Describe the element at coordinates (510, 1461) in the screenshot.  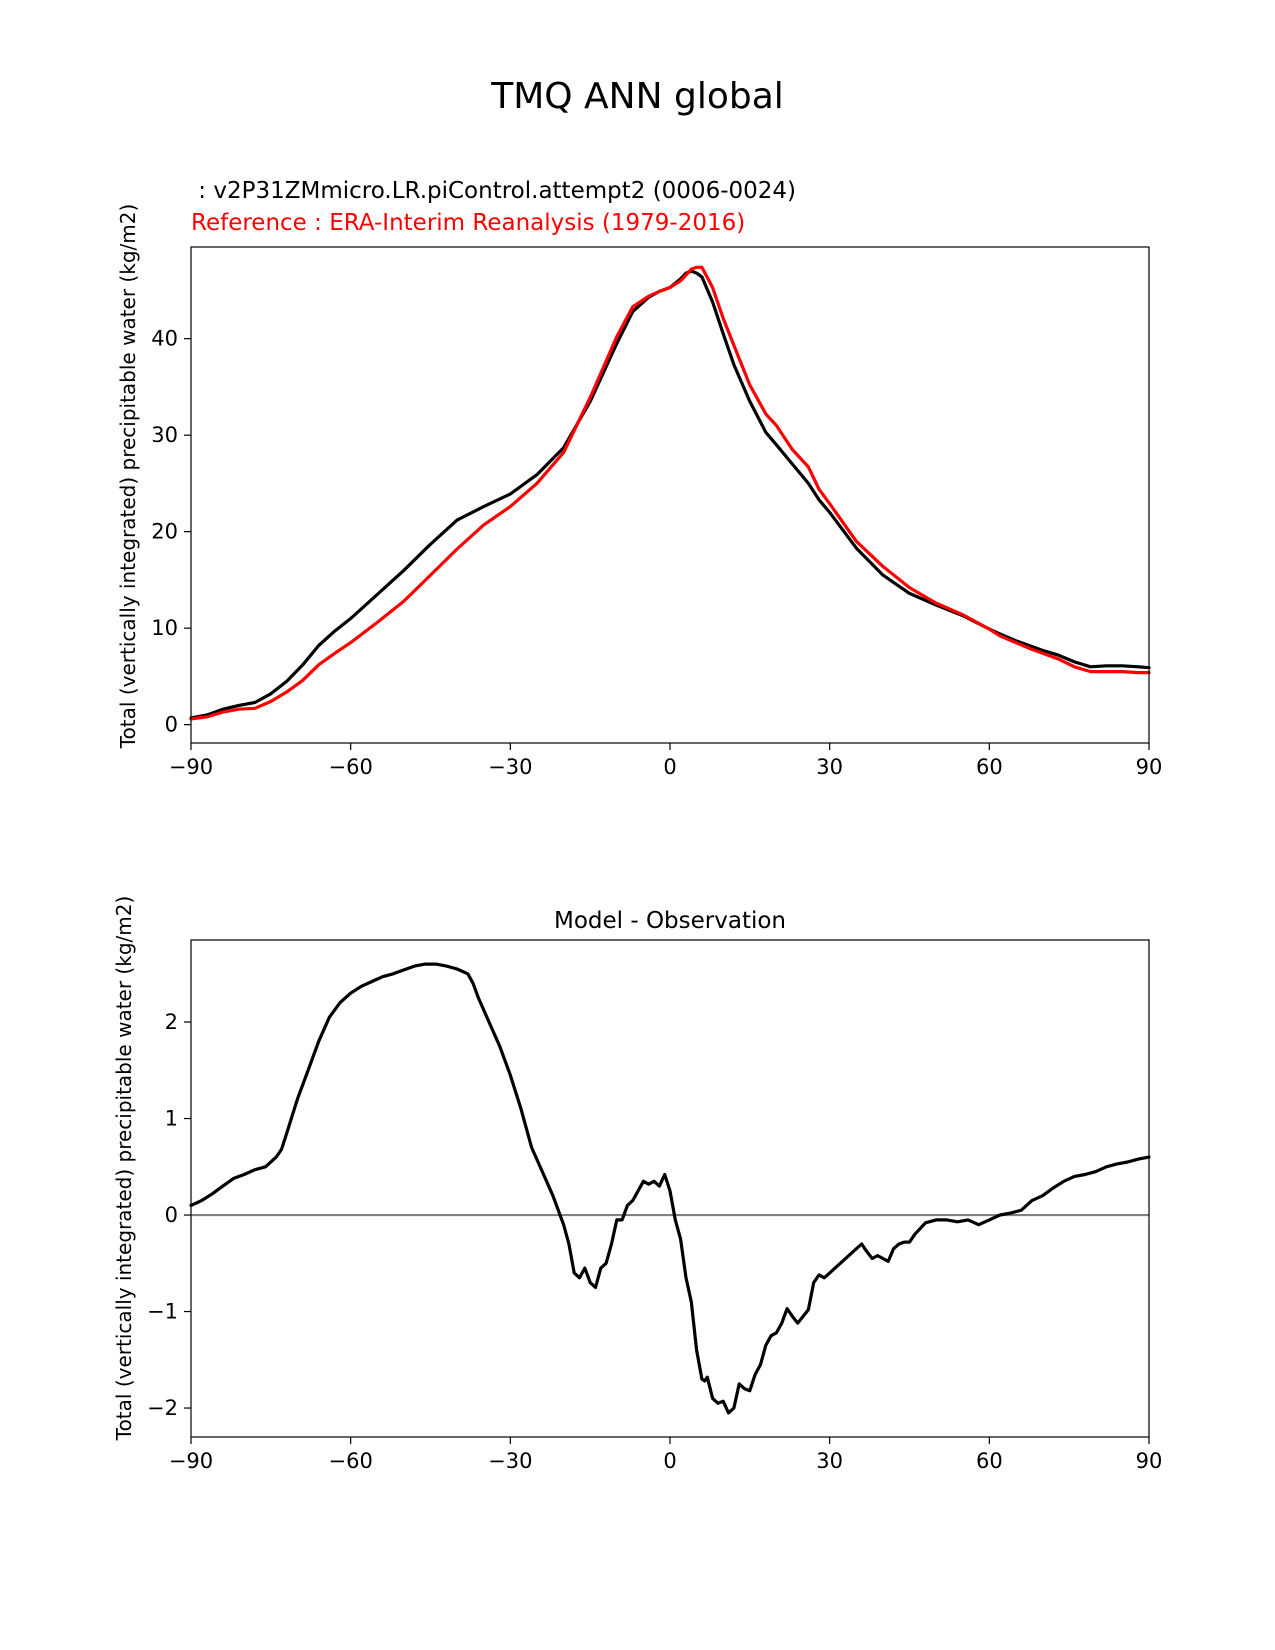
I see `bottom-xtick-label: −30` at that location.